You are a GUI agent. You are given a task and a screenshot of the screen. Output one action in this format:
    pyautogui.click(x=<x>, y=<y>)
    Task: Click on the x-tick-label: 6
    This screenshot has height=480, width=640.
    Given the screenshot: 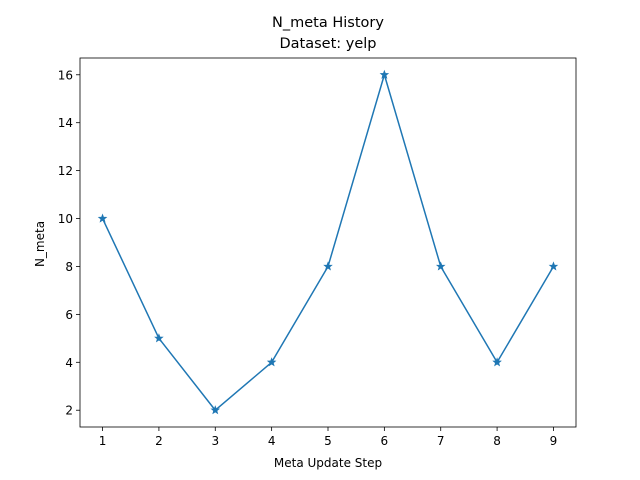 What is the action you would take?
    pyautogui.click(x=385, y=441)
    